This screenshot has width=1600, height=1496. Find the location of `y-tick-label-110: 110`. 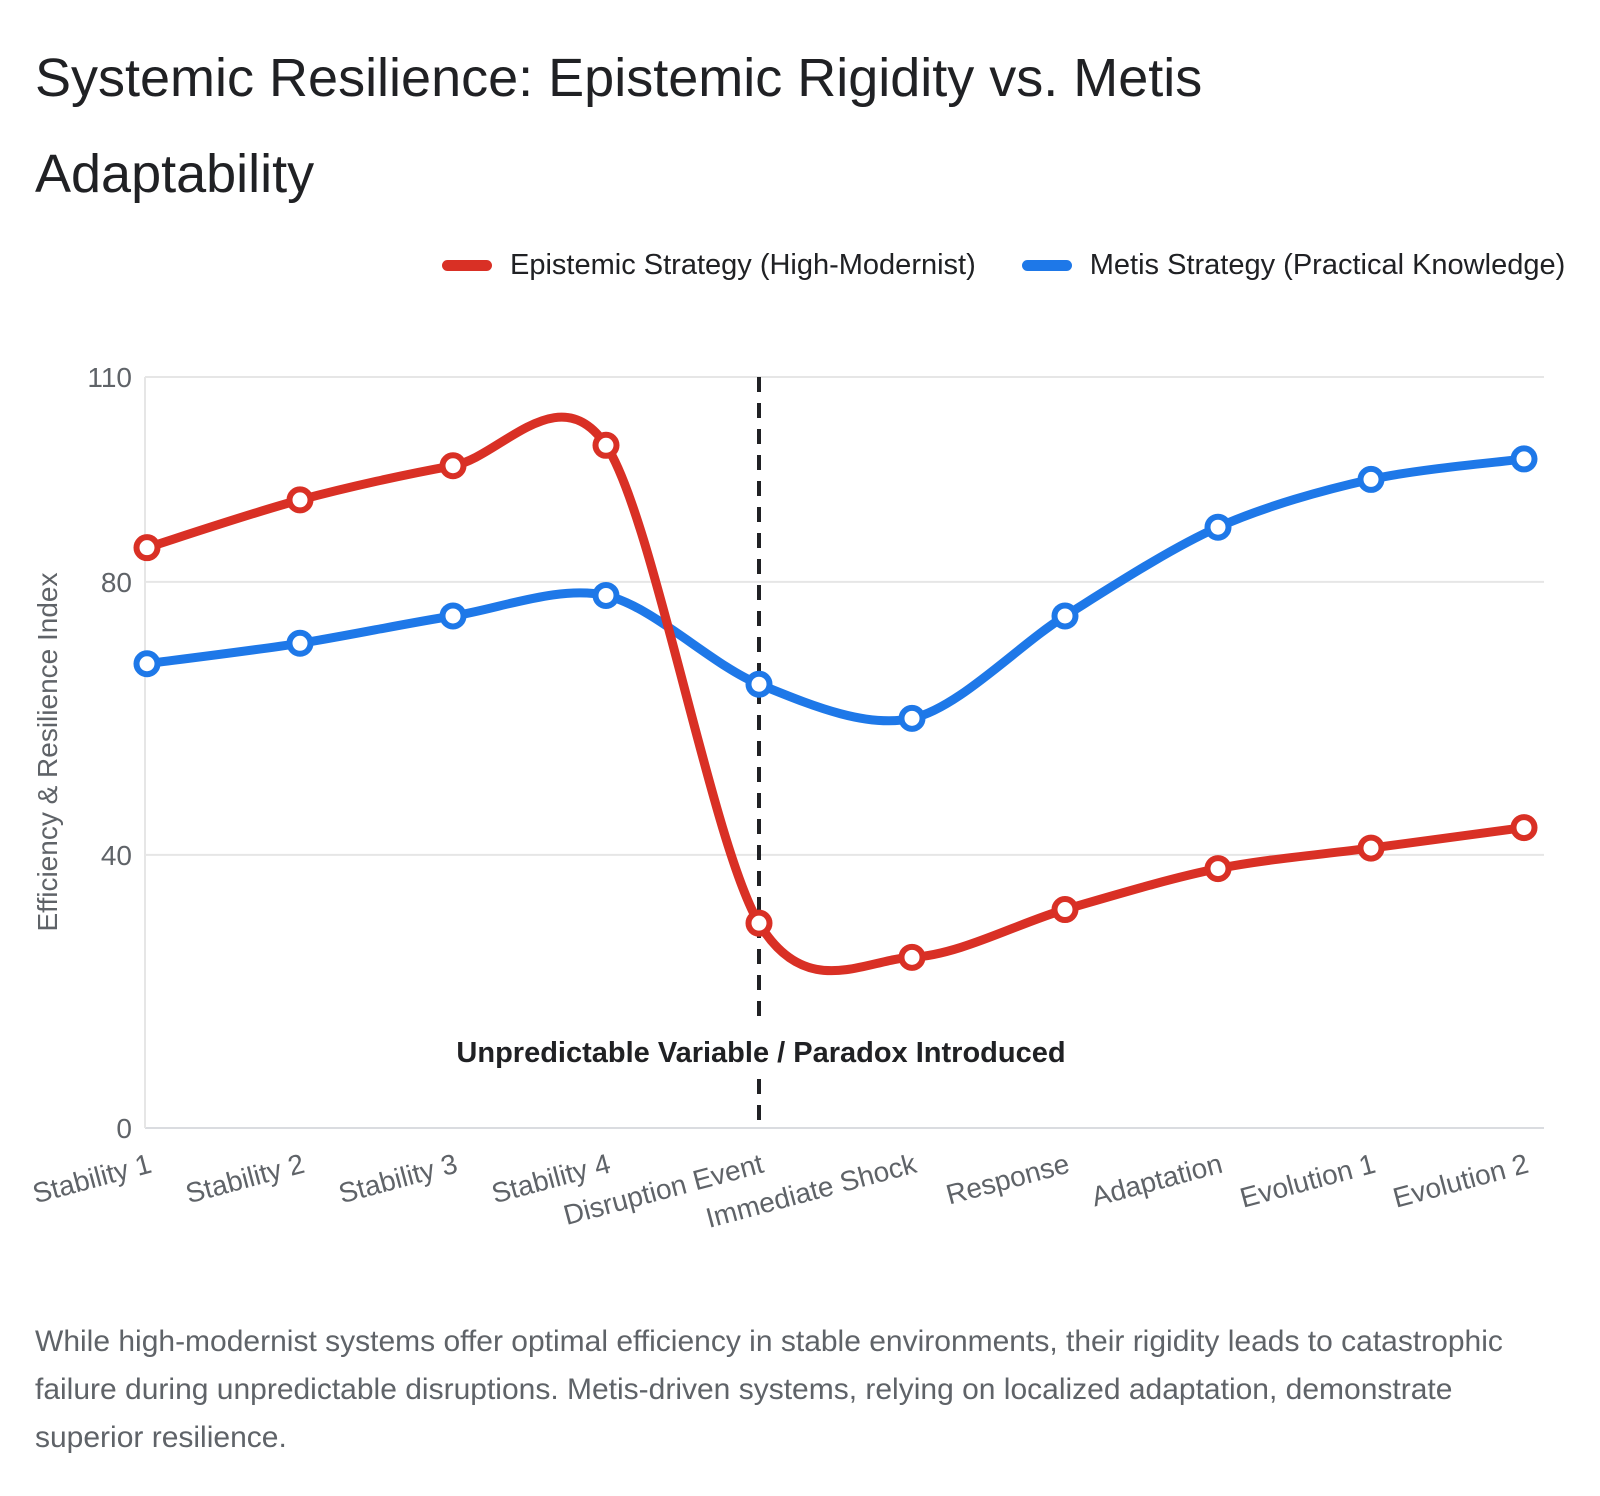

y-tick-label-110: 110 is located at coordinates (109, 377).